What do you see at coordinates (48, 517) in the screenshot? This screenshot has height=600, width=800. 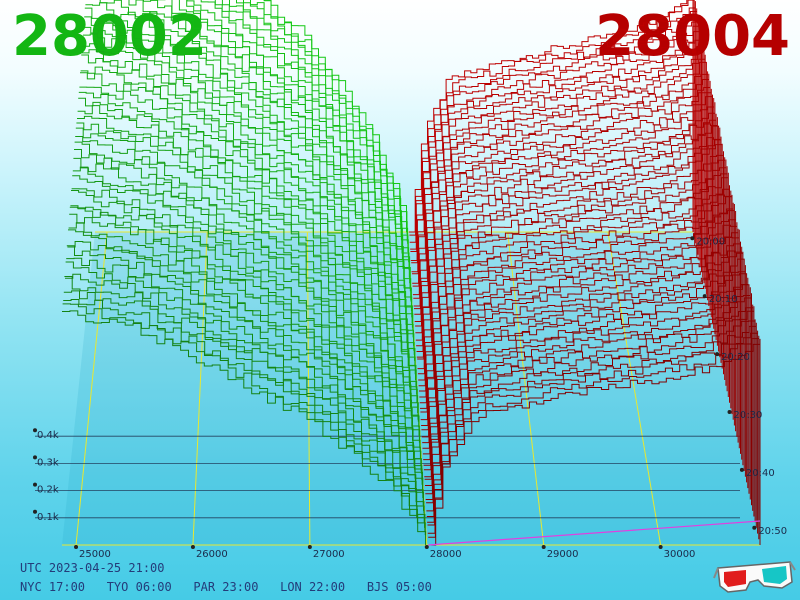 I see `volume-tick-label: 0.1k` at bounding box center [48, 517].